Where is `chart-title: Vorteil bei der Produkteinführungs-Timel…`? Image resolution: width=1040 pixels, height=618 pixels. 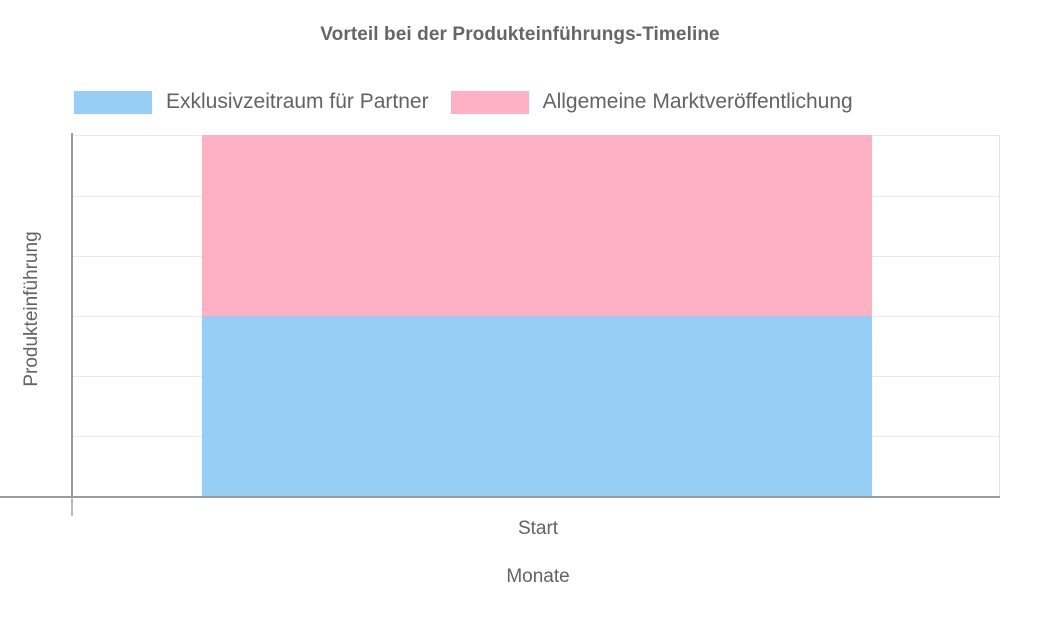 chart-title: Vorteil bei der Produkteinführungs-Timel… is located at coordinates (520, 34).